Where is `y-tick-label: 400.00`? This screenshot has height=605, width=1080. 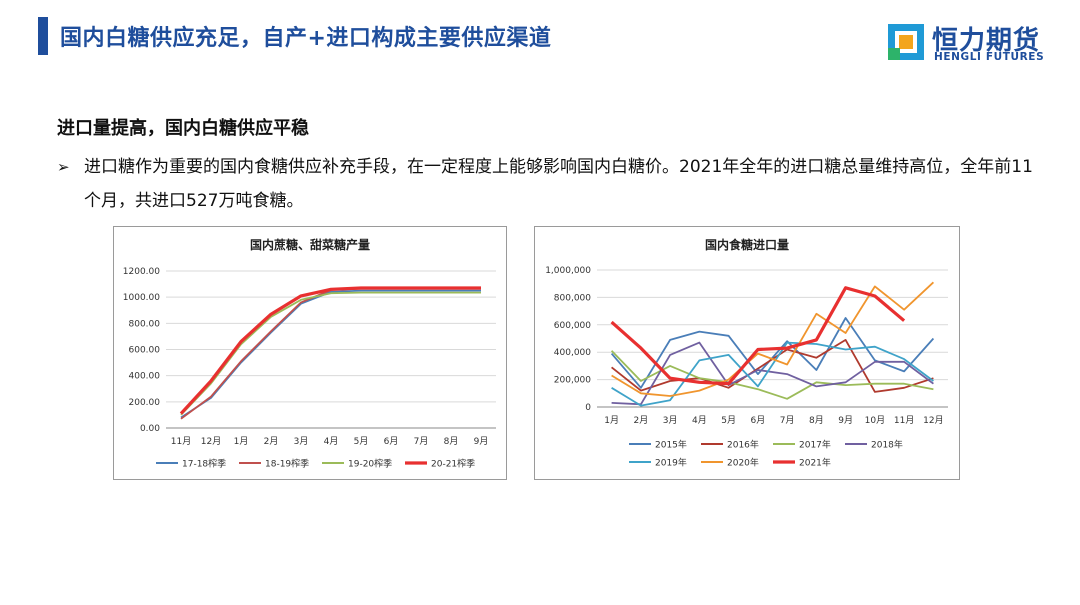 y-tick-label: 400.00 is located at coordinates (145, 377).